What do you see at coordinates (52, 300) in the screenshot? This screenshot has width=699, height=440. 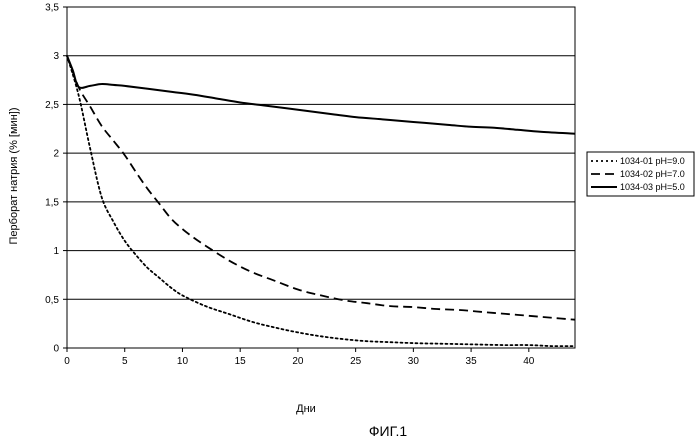 I see `y-tick-label: 0,5` at bounding box center [52, 300].